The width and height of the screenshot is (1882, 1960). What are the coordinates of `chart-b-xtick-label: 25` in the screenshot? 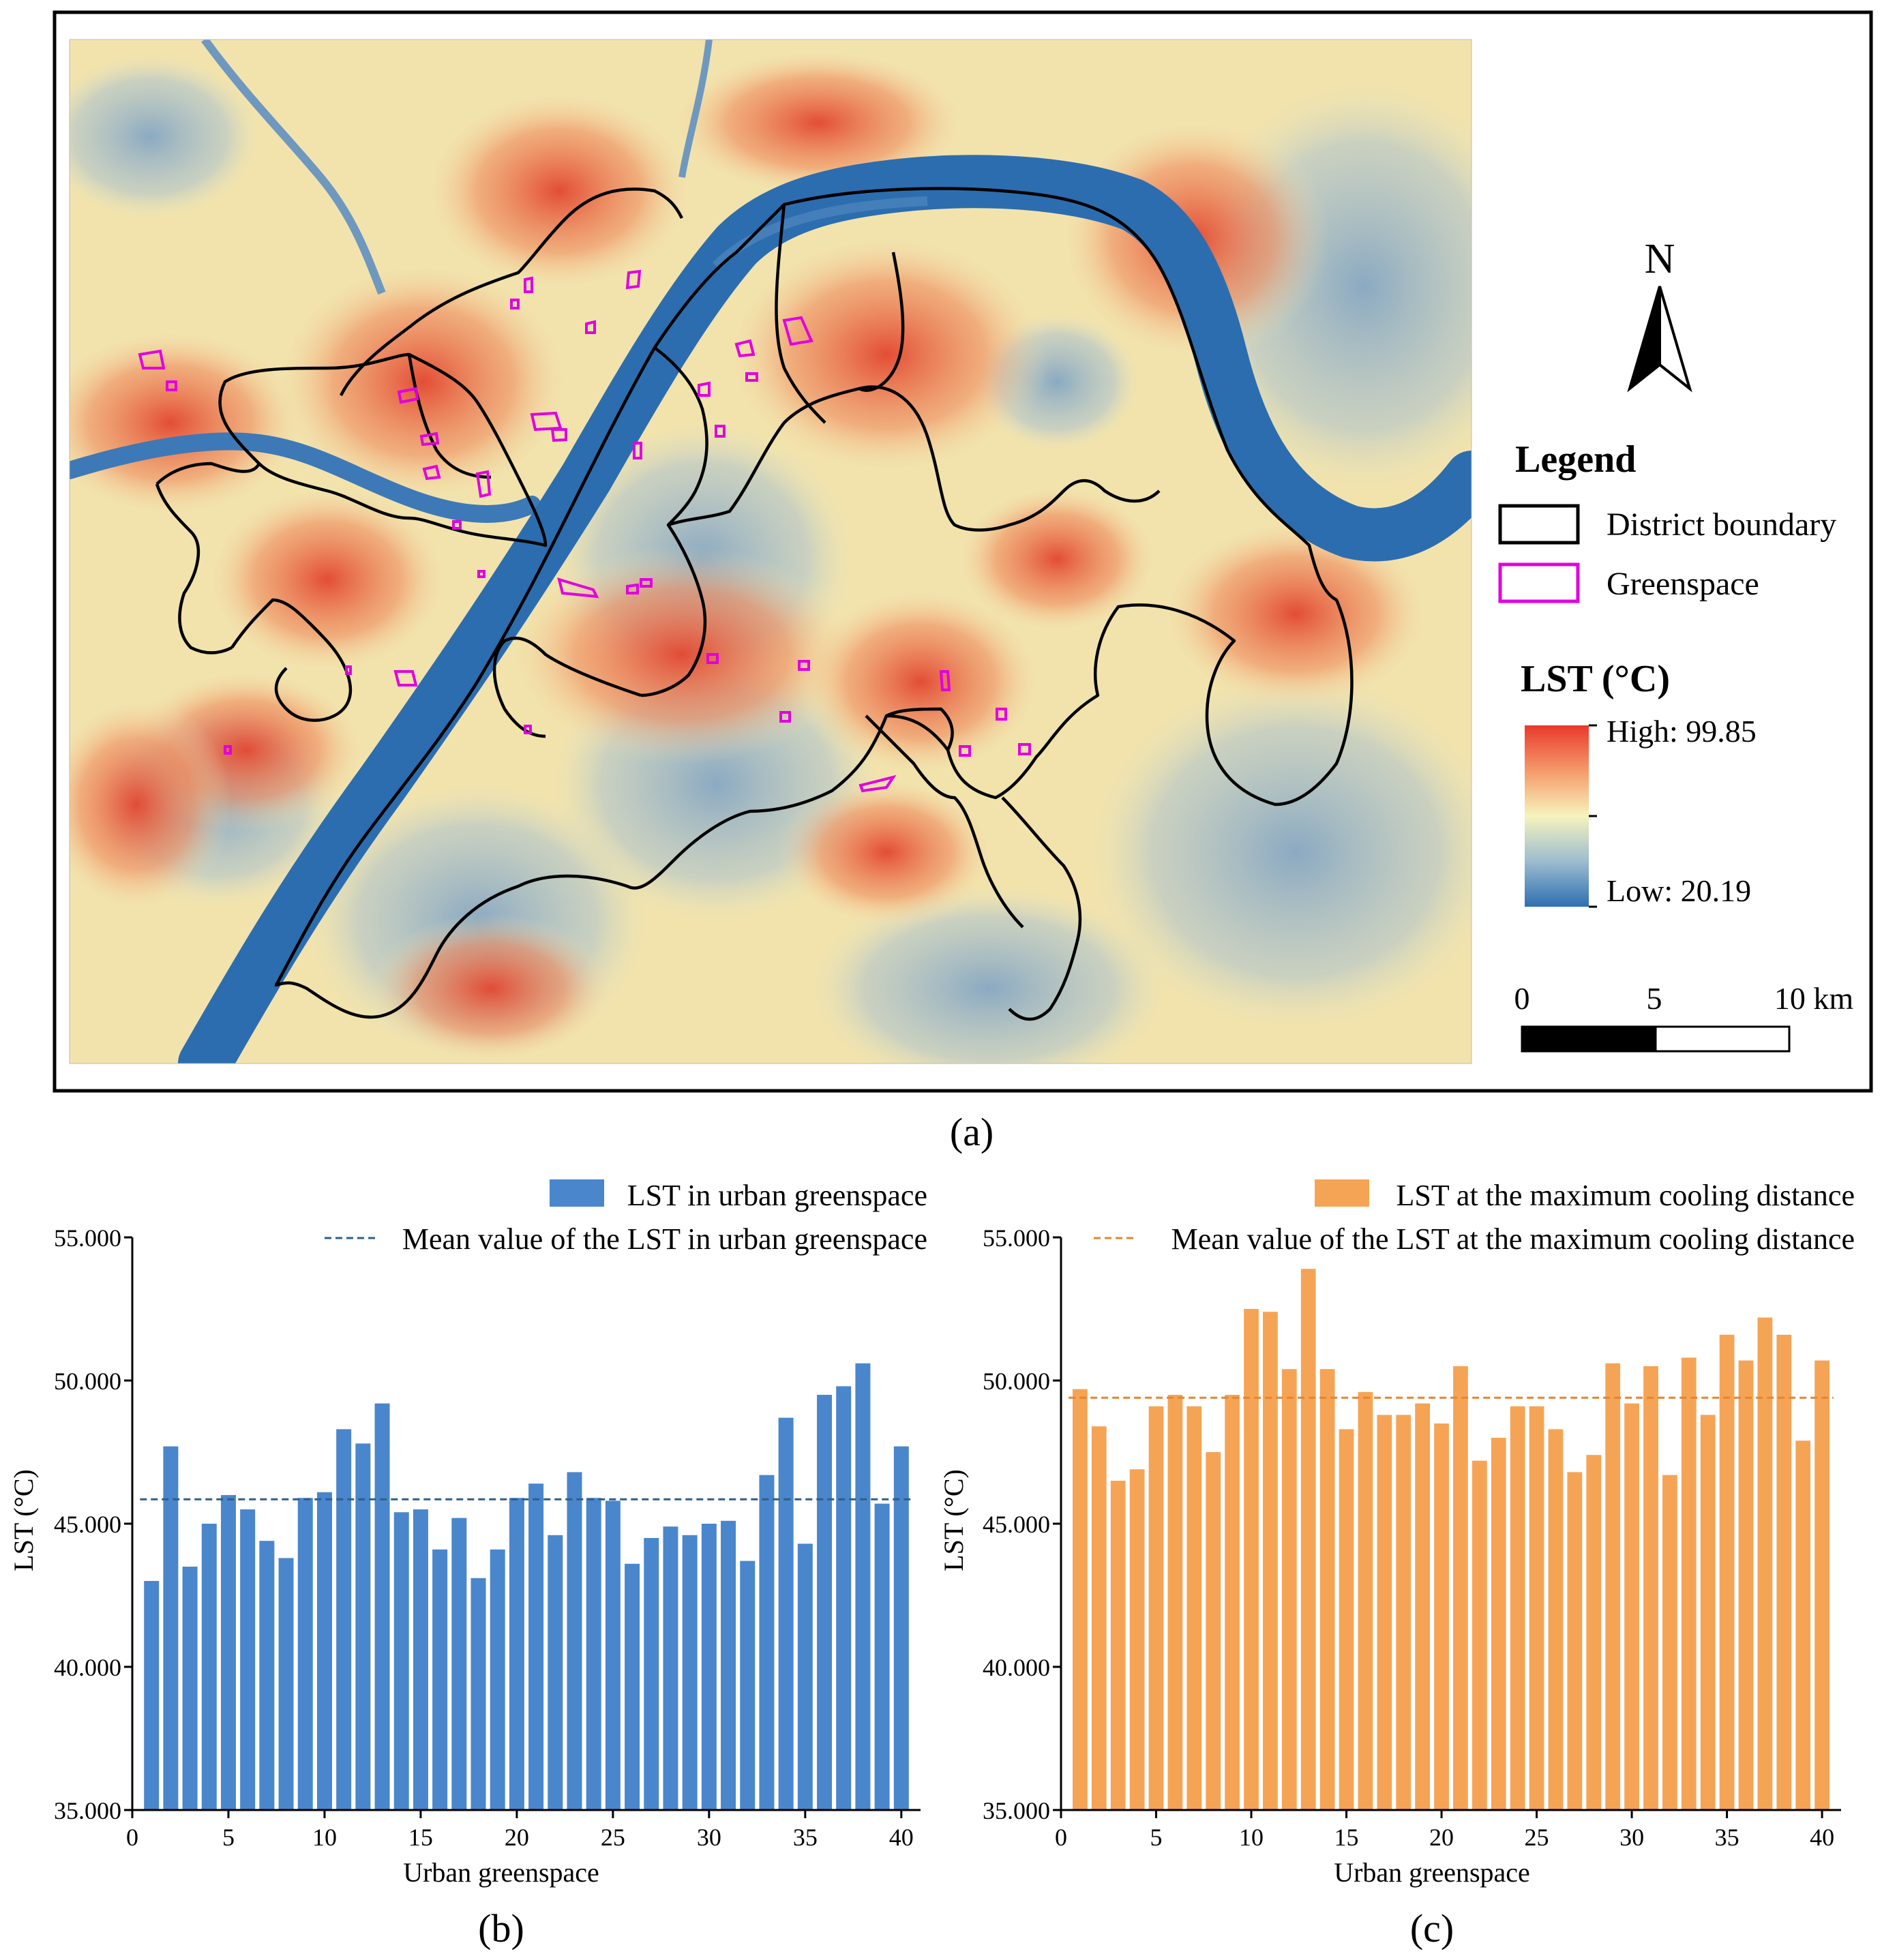 It's located at (613, 1837).